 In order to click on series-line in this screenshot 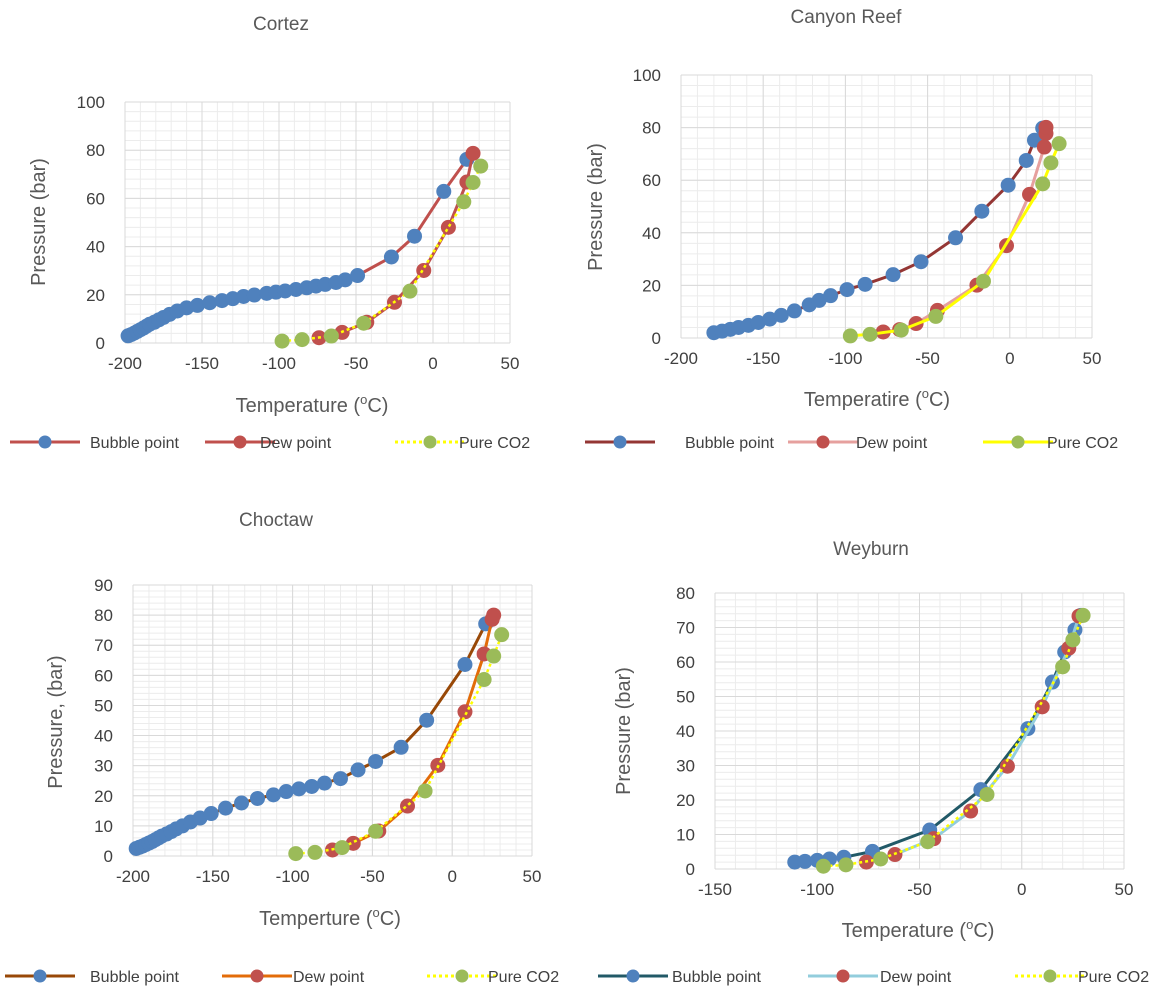, I will do `click(954, 741)`.